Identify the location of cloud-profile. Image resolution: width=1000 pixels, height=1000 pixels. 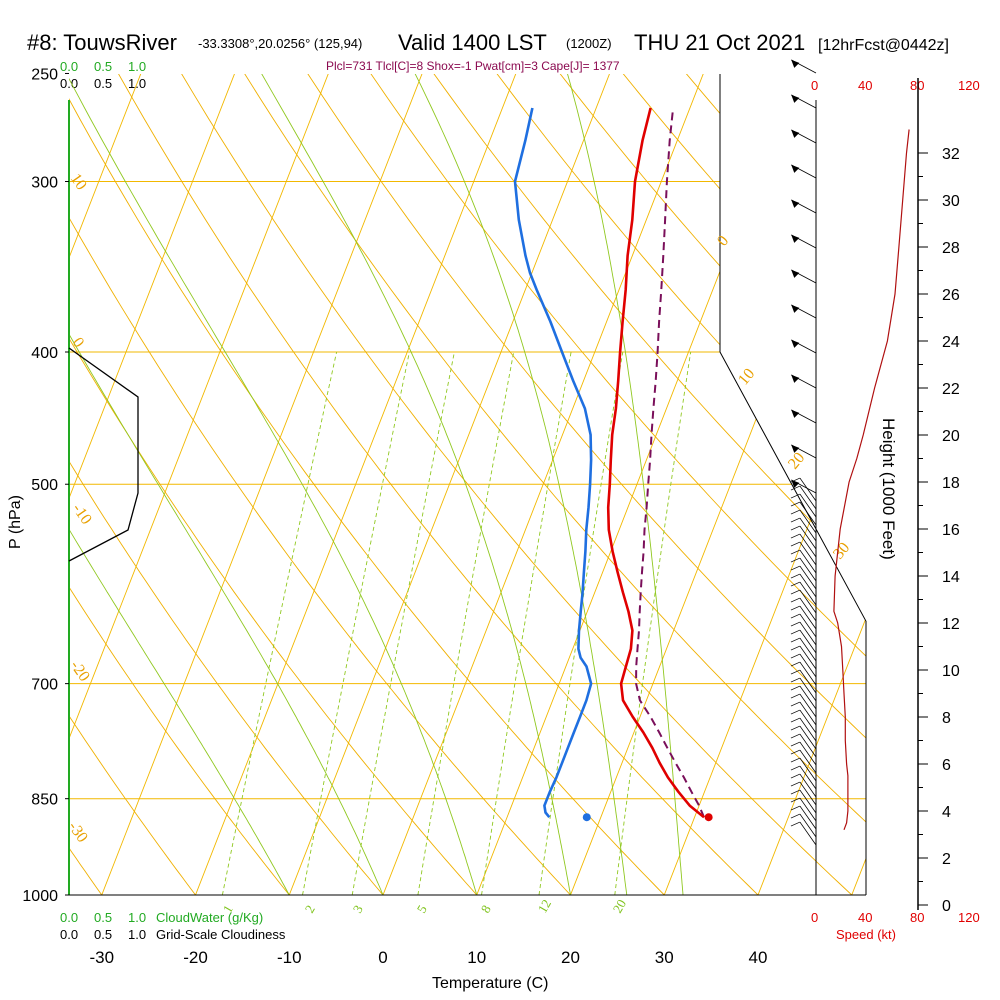
(103, 497).